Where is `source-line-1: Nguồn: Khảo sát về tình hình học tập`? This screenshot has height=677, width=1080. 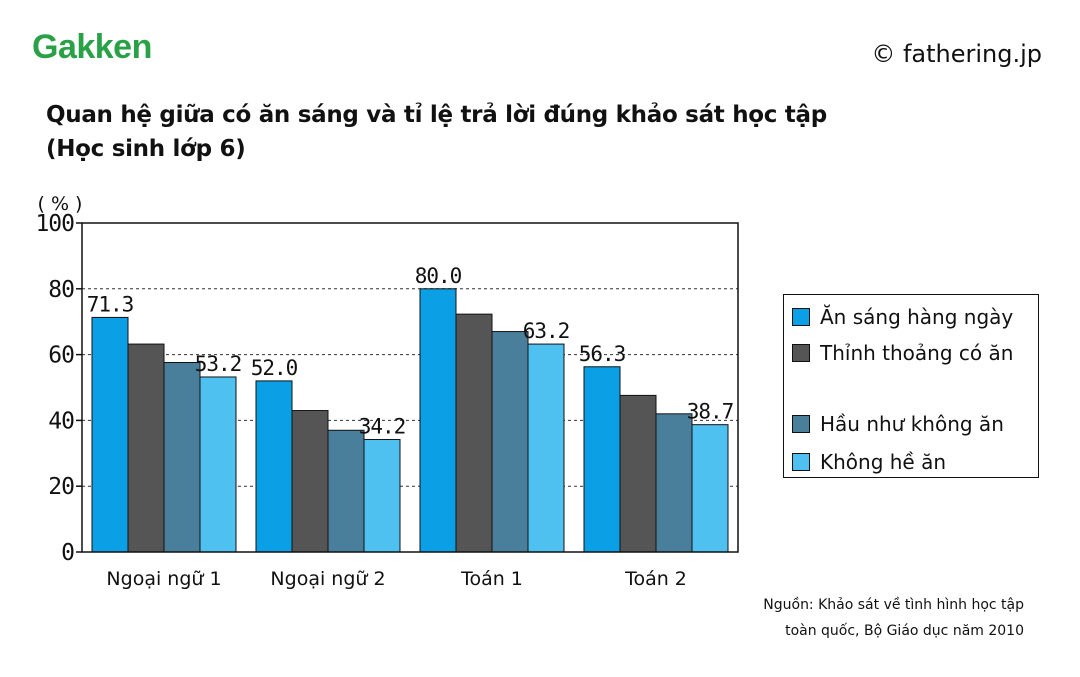
source-line-1: Nguồn: Khảo sát về tình hình học tập is located at coordinates (893, 605).